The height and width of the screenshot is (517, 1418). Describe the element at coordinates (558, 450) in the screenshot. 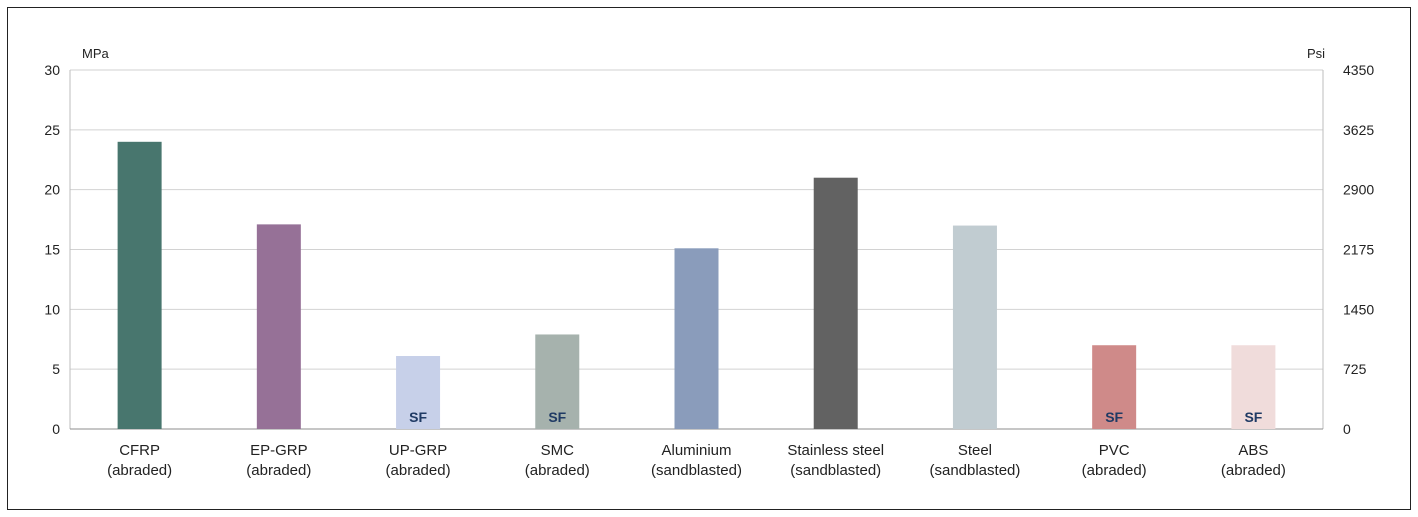

I see `category-label: SMC` at that location.